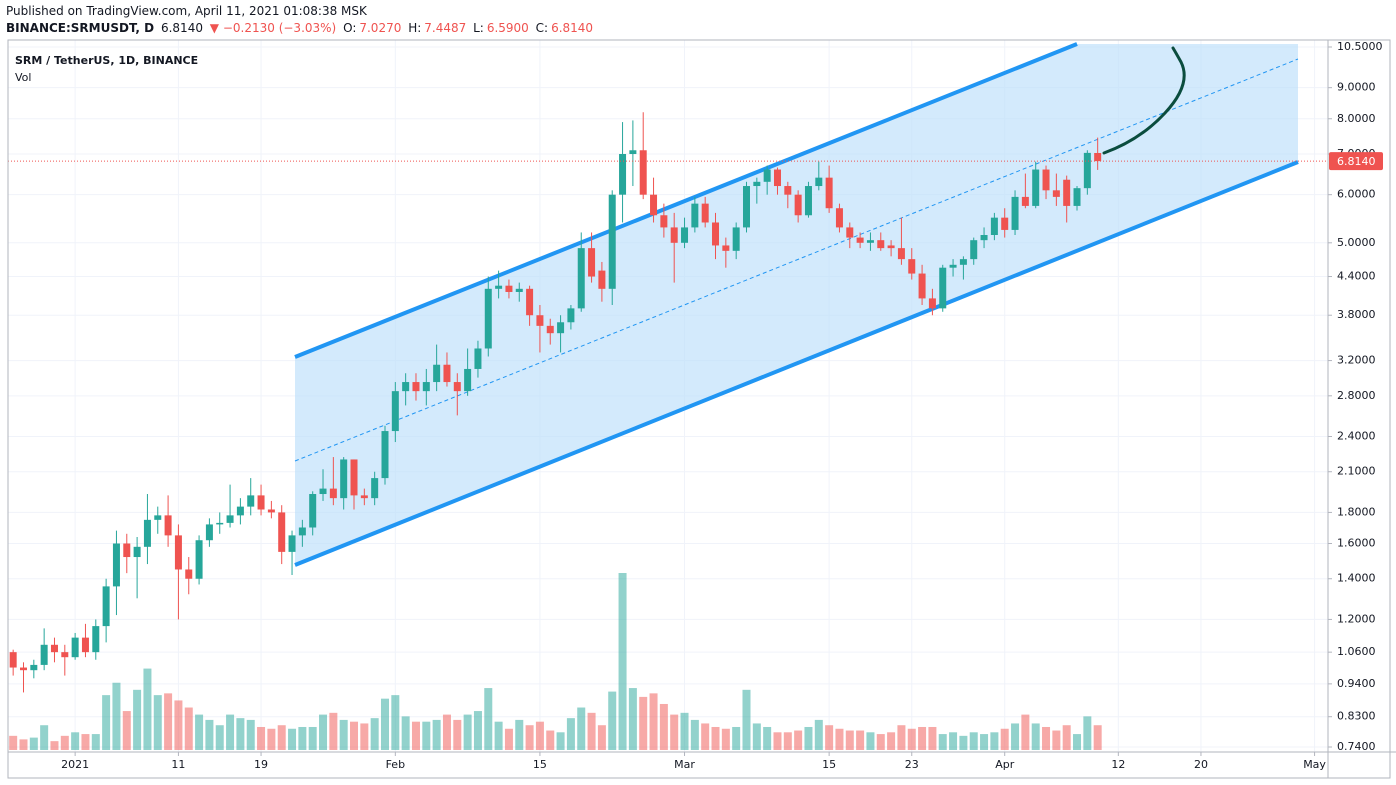 Image resolution: width=1396 pixels, height=785 pixels. I want to click on o-label: O:, so click(350, 28).